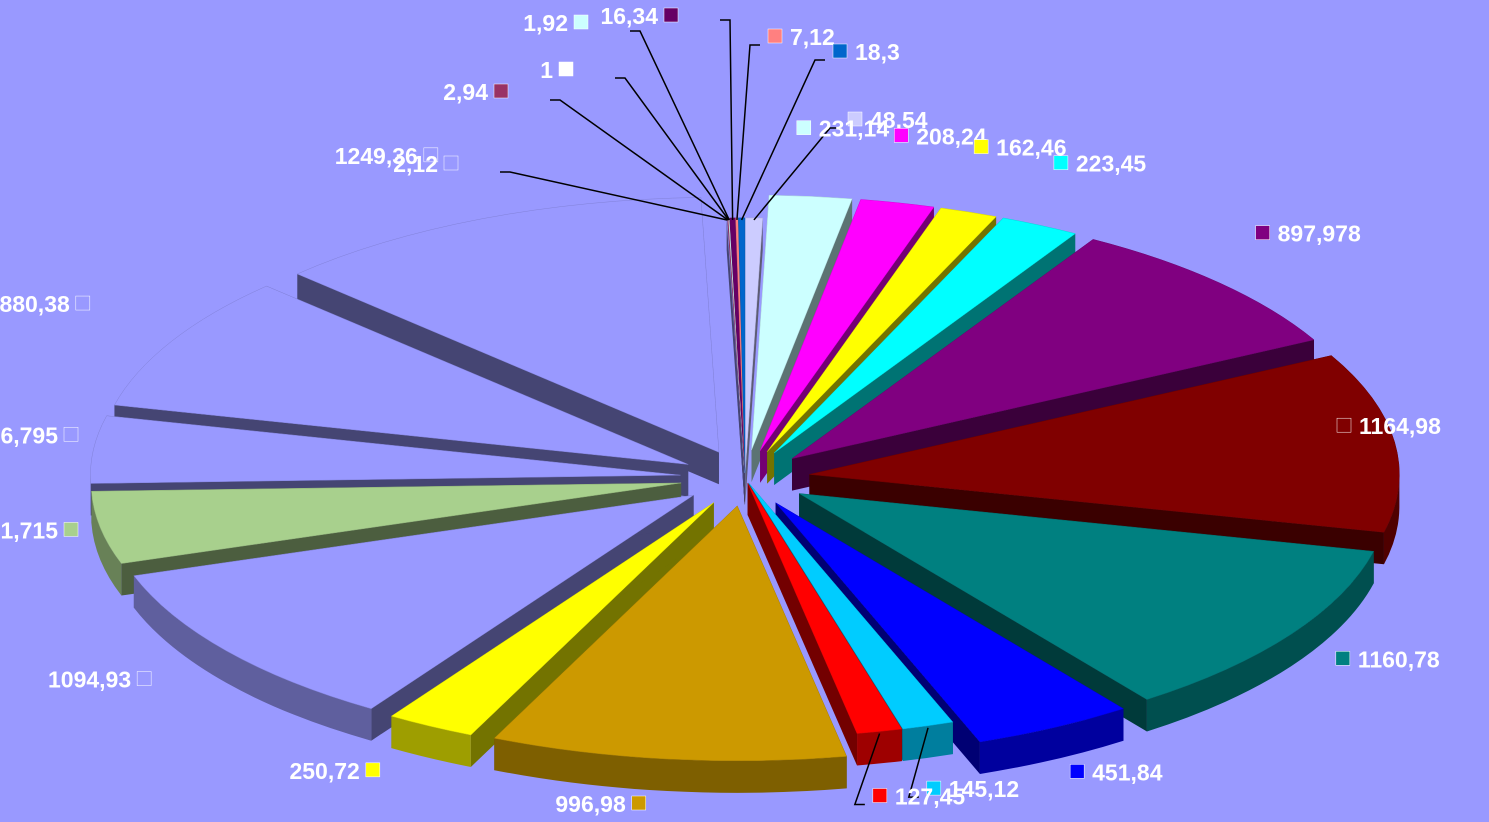 This screenshot has width=1489, height=822. I want to click on data-label-10: 127,45, so click(930, 797).